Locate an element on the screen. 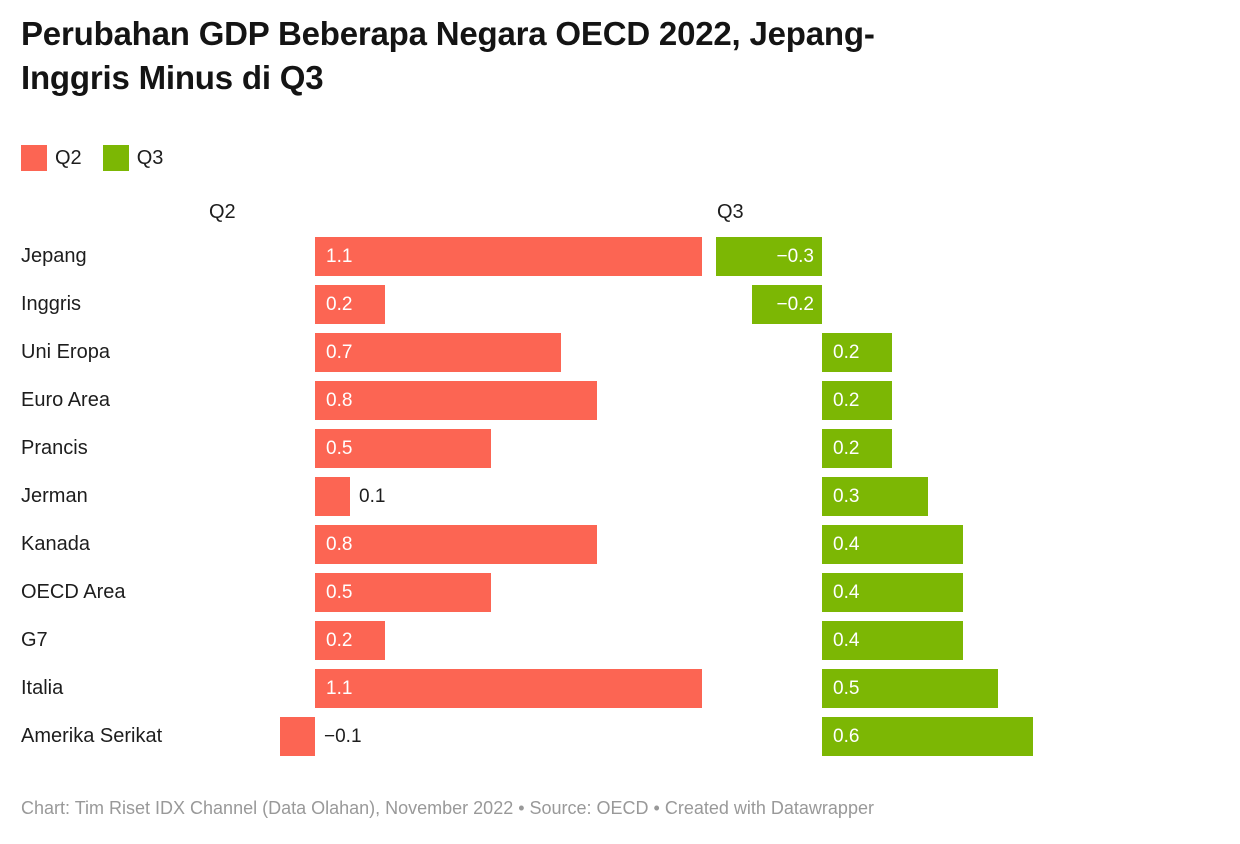 Image resolution: width=1240 pixels, height=844 pixels. q3-value-label: −0.3 is located at coordinates (795, 256).